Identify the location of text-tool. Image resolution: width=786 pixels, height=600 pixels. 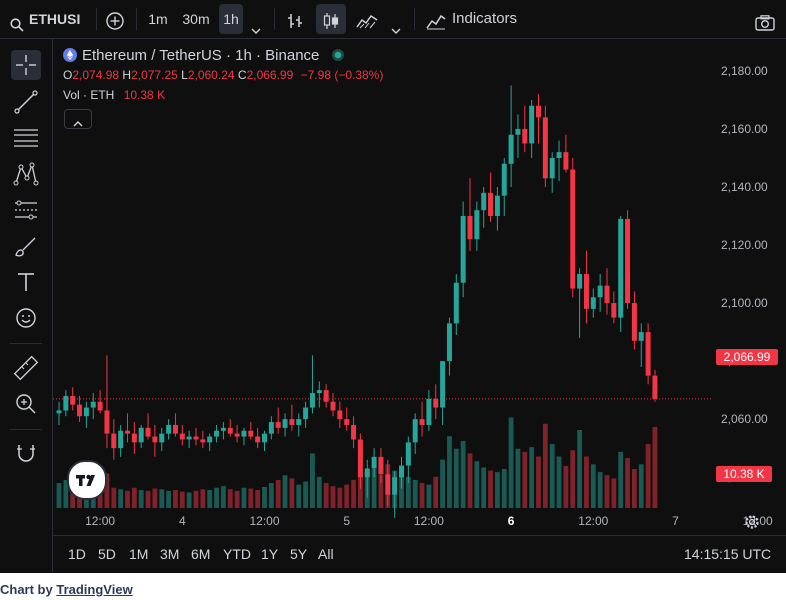
(26, 282).